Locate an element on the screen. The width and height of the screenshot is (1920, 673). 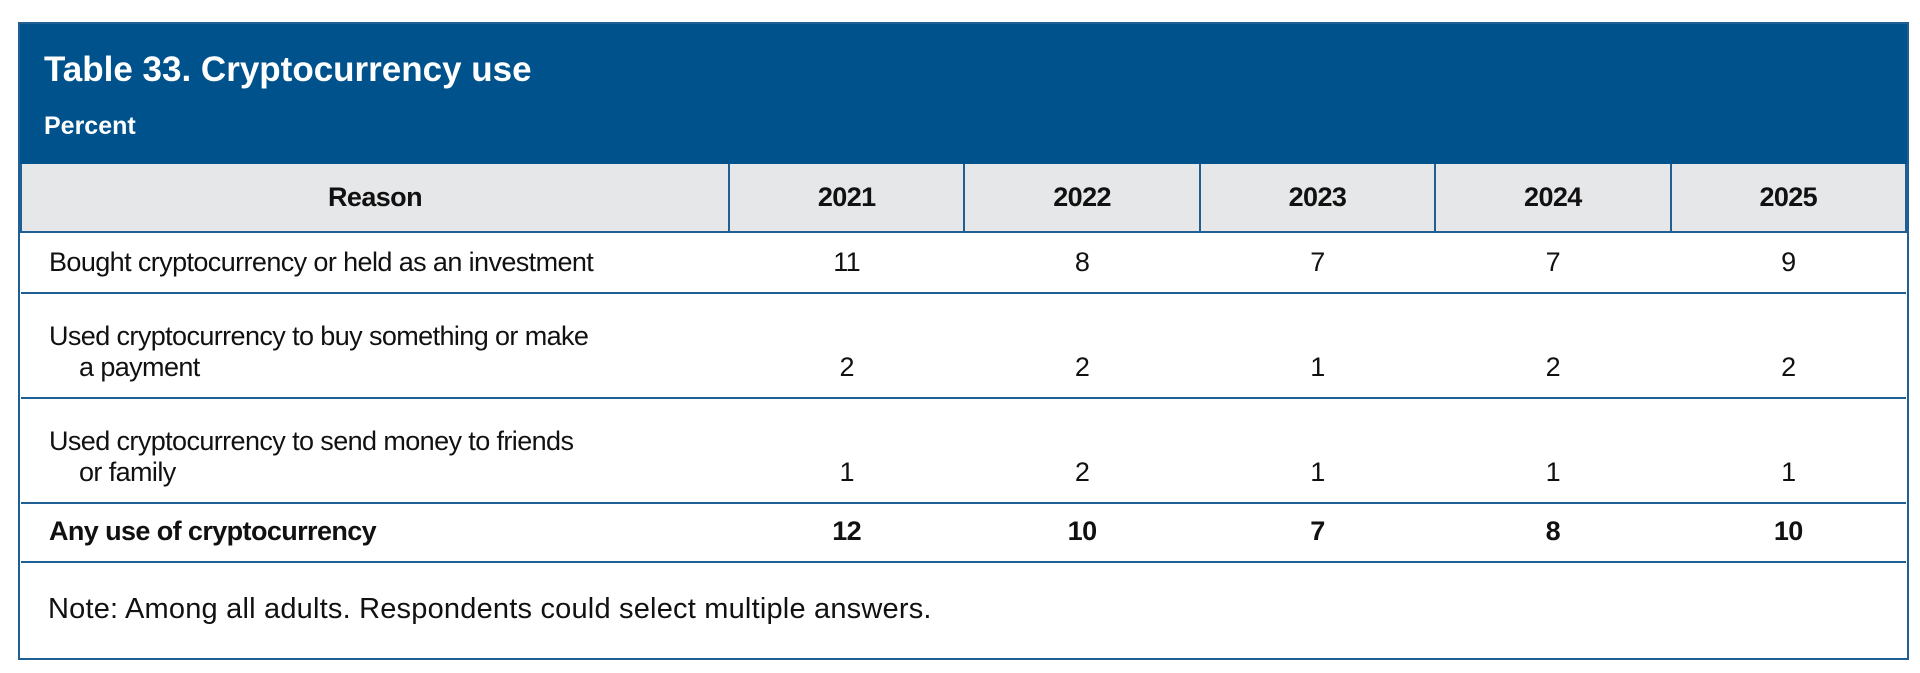
column-header: 2023 is located at coordinates (1317, 198).